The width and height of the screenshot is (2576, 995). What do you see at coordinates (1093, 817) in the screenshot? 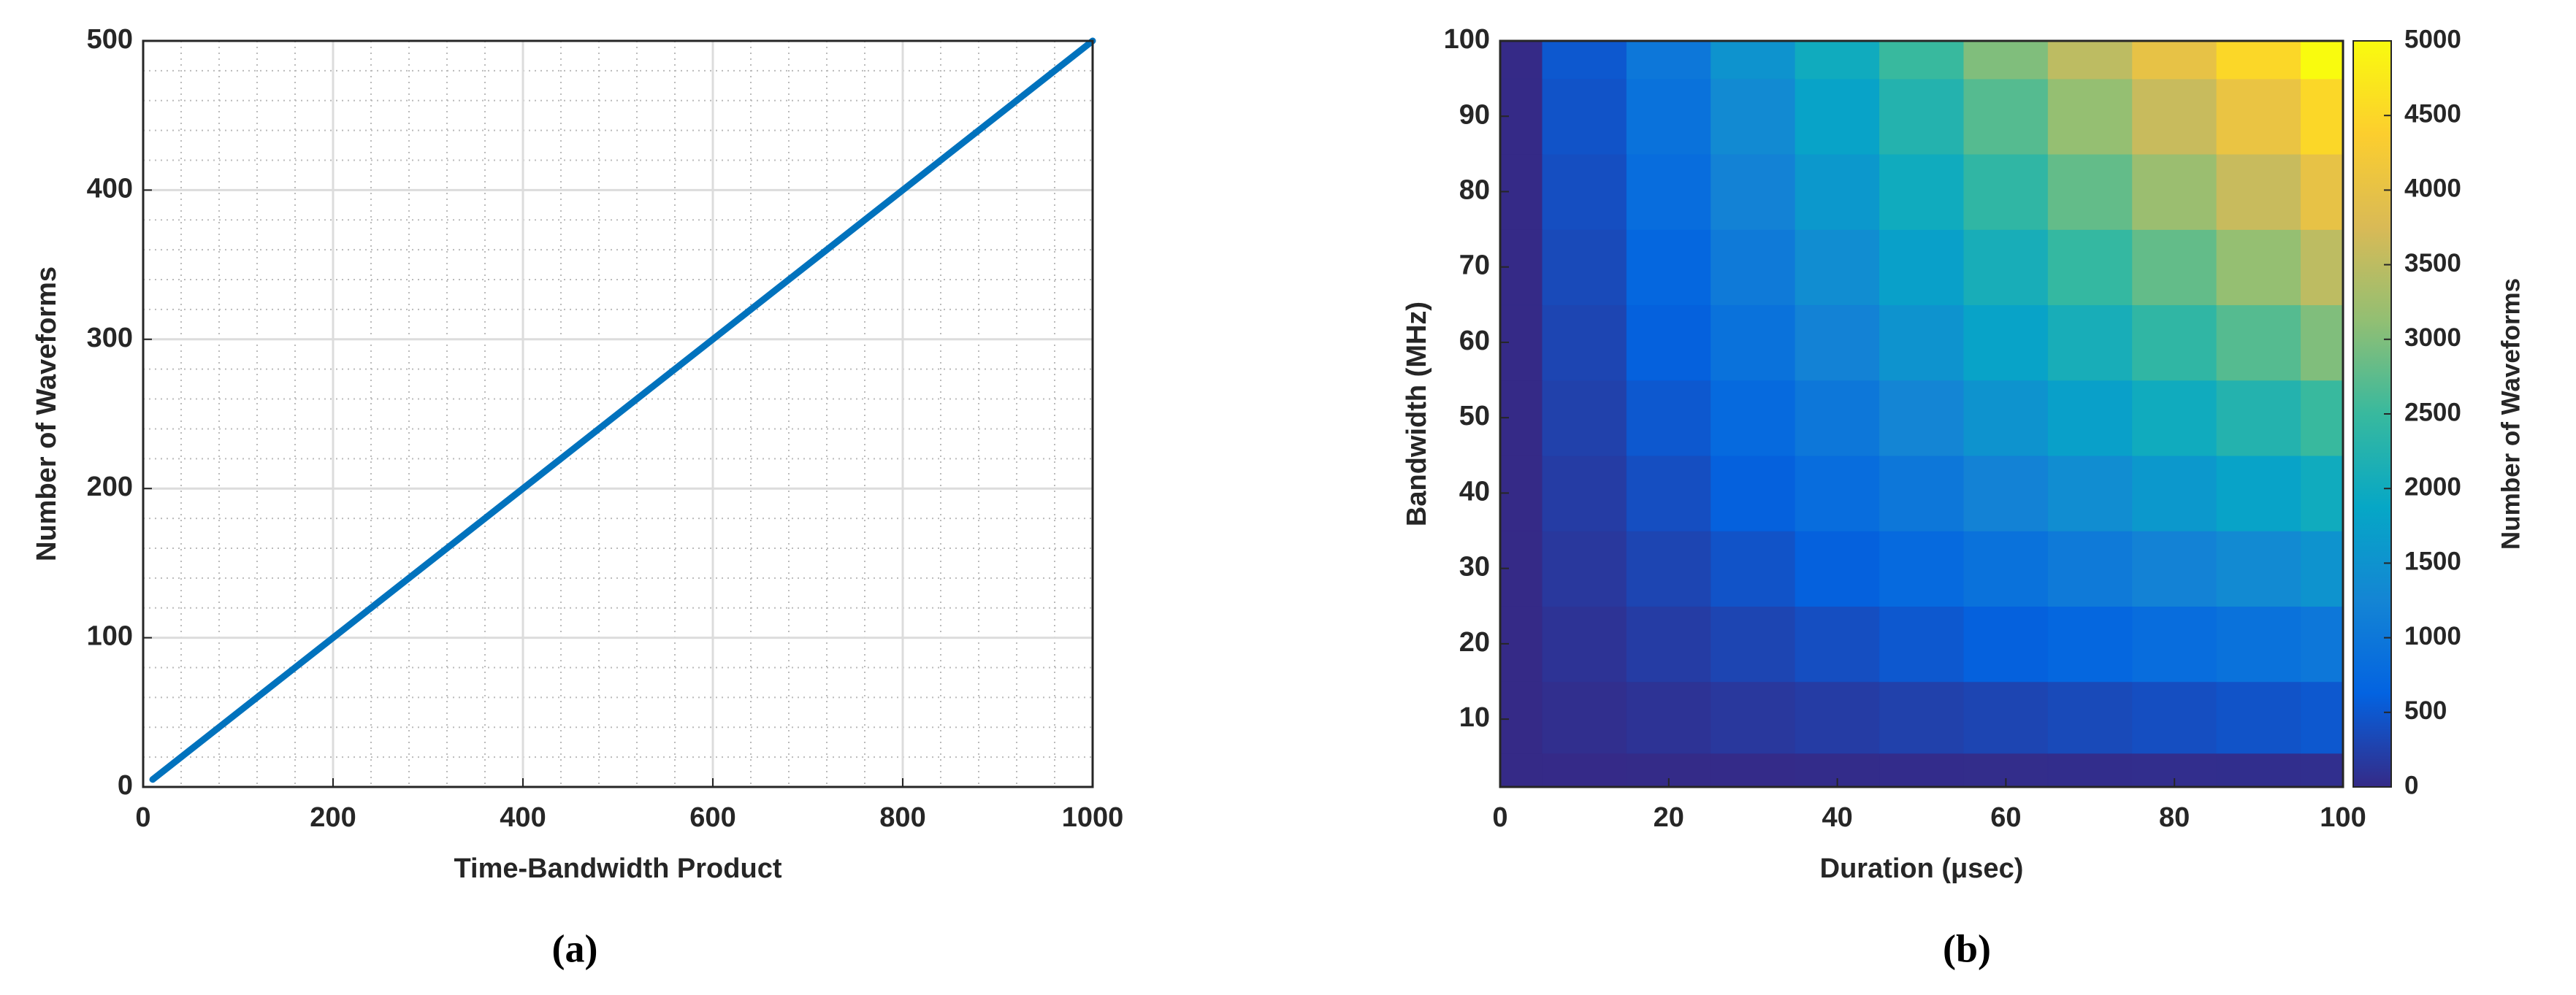
I see `x-tick-label: 1000` at bounding box center [1093, 817].